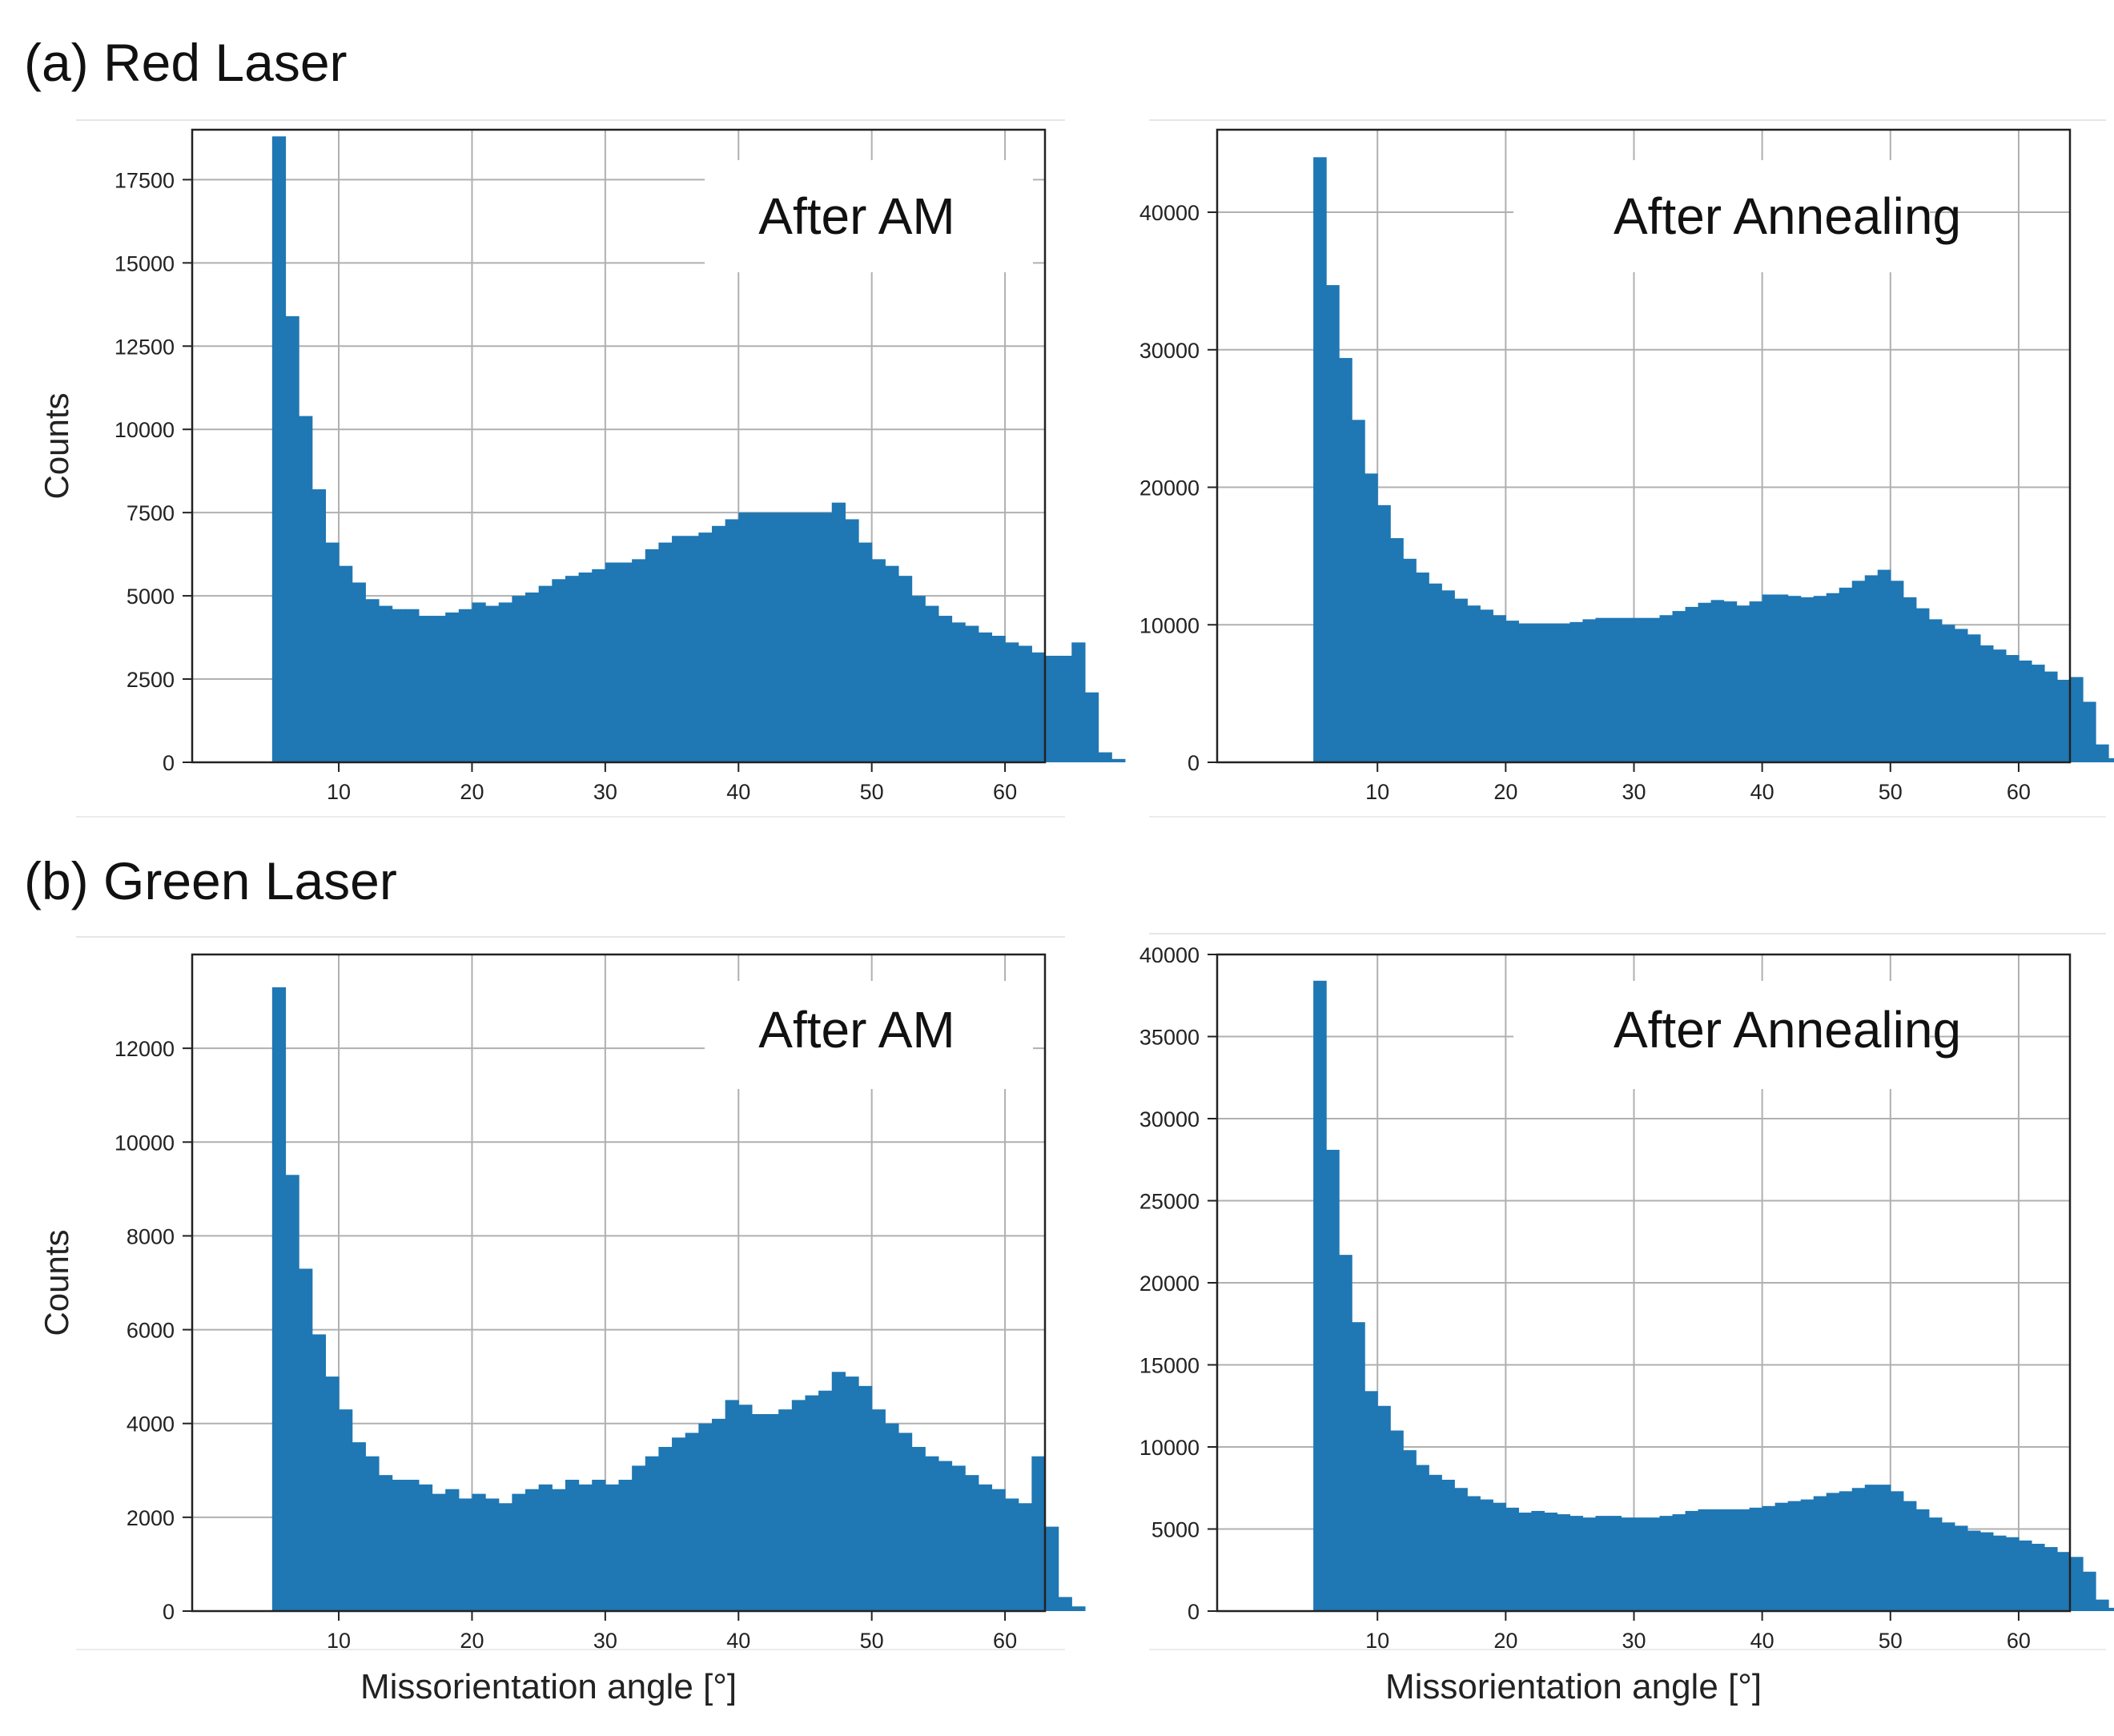  I want to click on y-tick-label: 30000, so click(1169, 351).